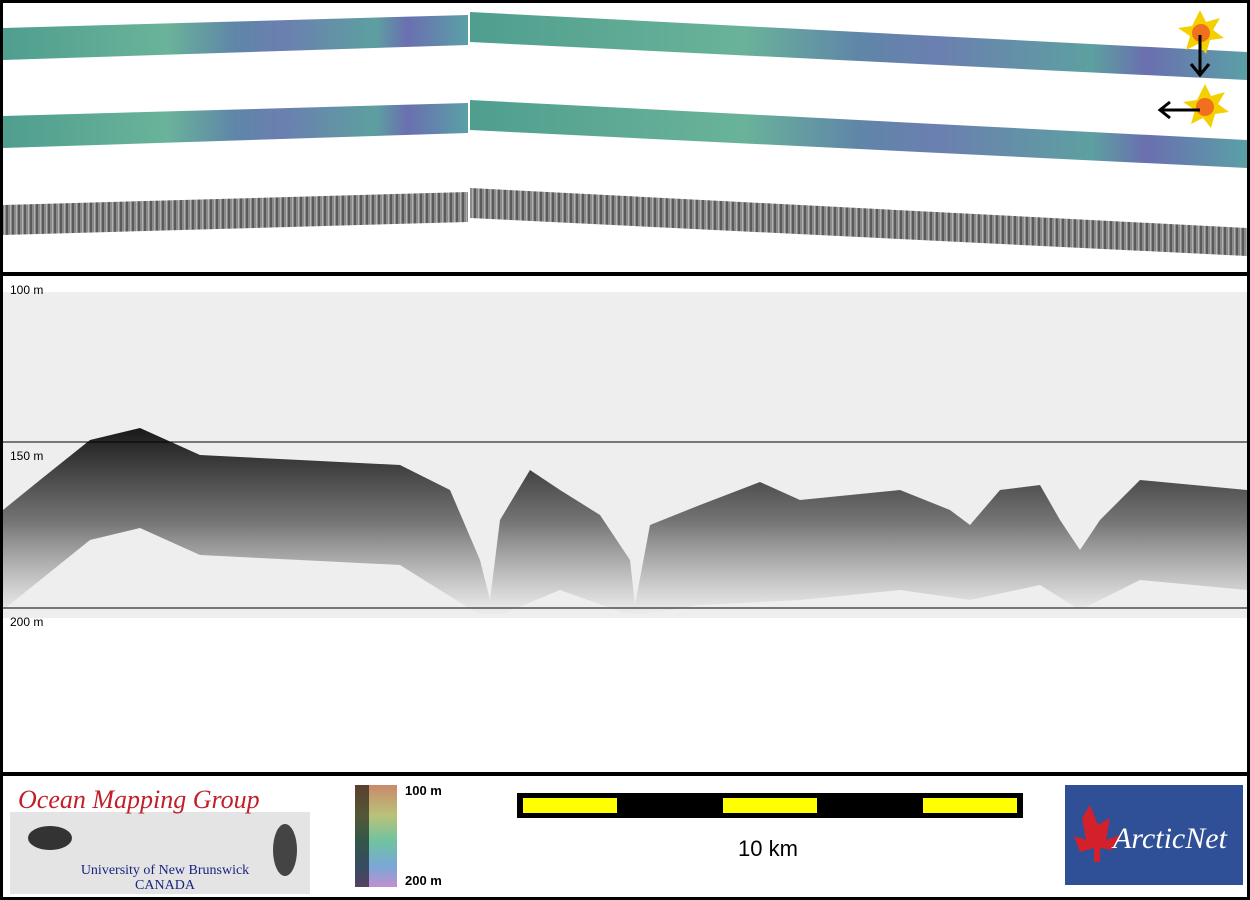 This screenshot has width=1250, height=900. What do you see at coordinates (26, 456) in the screenshot?
I see `depth-label: 150 m` at bounding box center [26, 456].